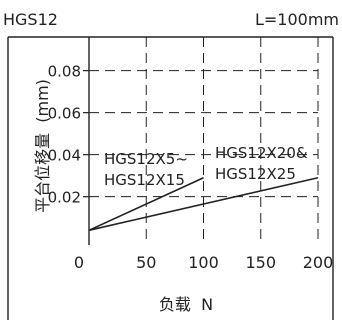 Image resolution: width=342 pixels, height=324 pixels. I want to click on series-label-0: HGS12X5~, so click(146, 159).